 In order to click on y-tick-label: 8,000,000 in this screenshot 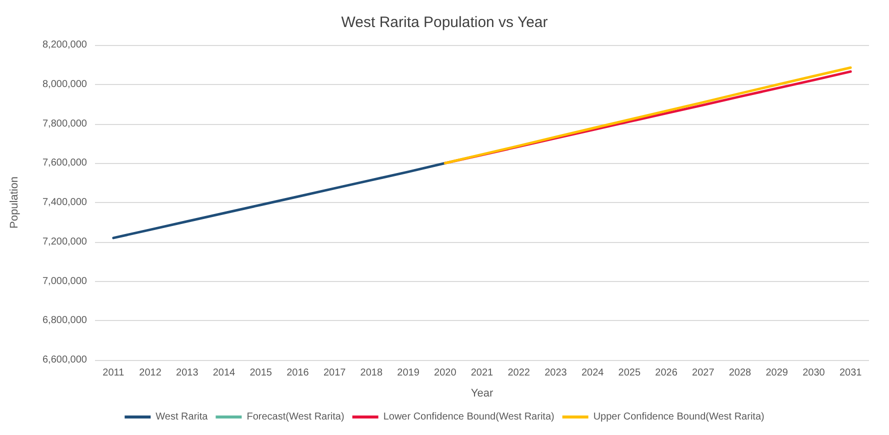, I will do `click(65, 84)`.